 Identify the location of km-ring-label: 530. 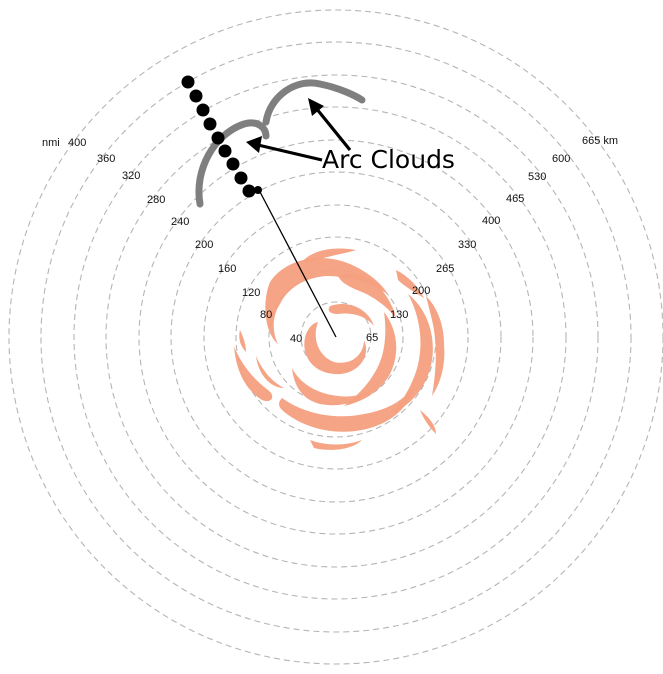
(537, 177).